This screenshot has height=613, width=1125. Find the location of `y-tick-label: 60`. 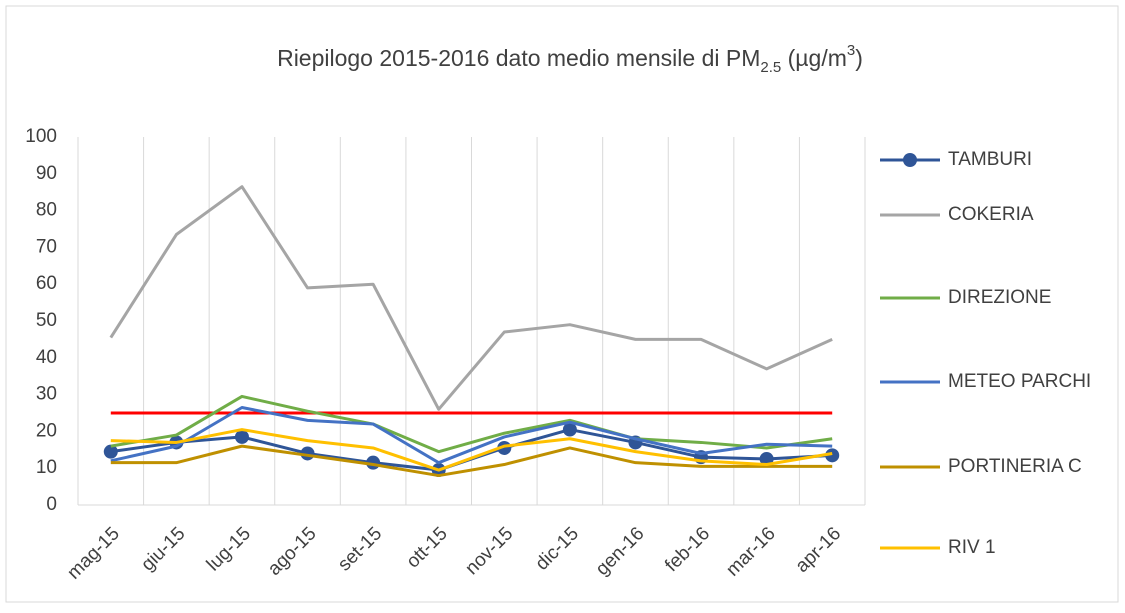

y-tick-label: 60 is located at coordinates (46, 283).